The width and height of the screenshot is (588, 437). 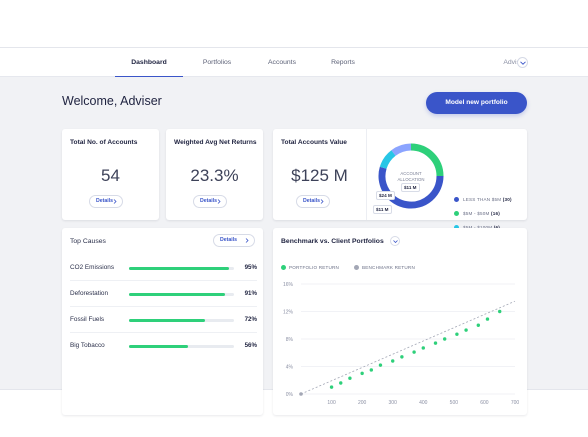 I want to click on tab-portfolios: Portfolios, so click(x=217, y=62).